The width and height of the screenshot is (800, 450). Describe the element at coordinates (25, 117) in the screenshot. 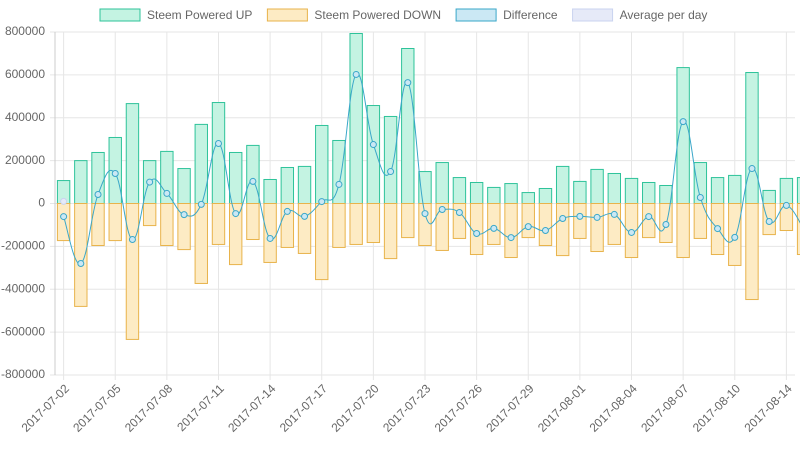

I see `y-tick-label: 400000` at that location.